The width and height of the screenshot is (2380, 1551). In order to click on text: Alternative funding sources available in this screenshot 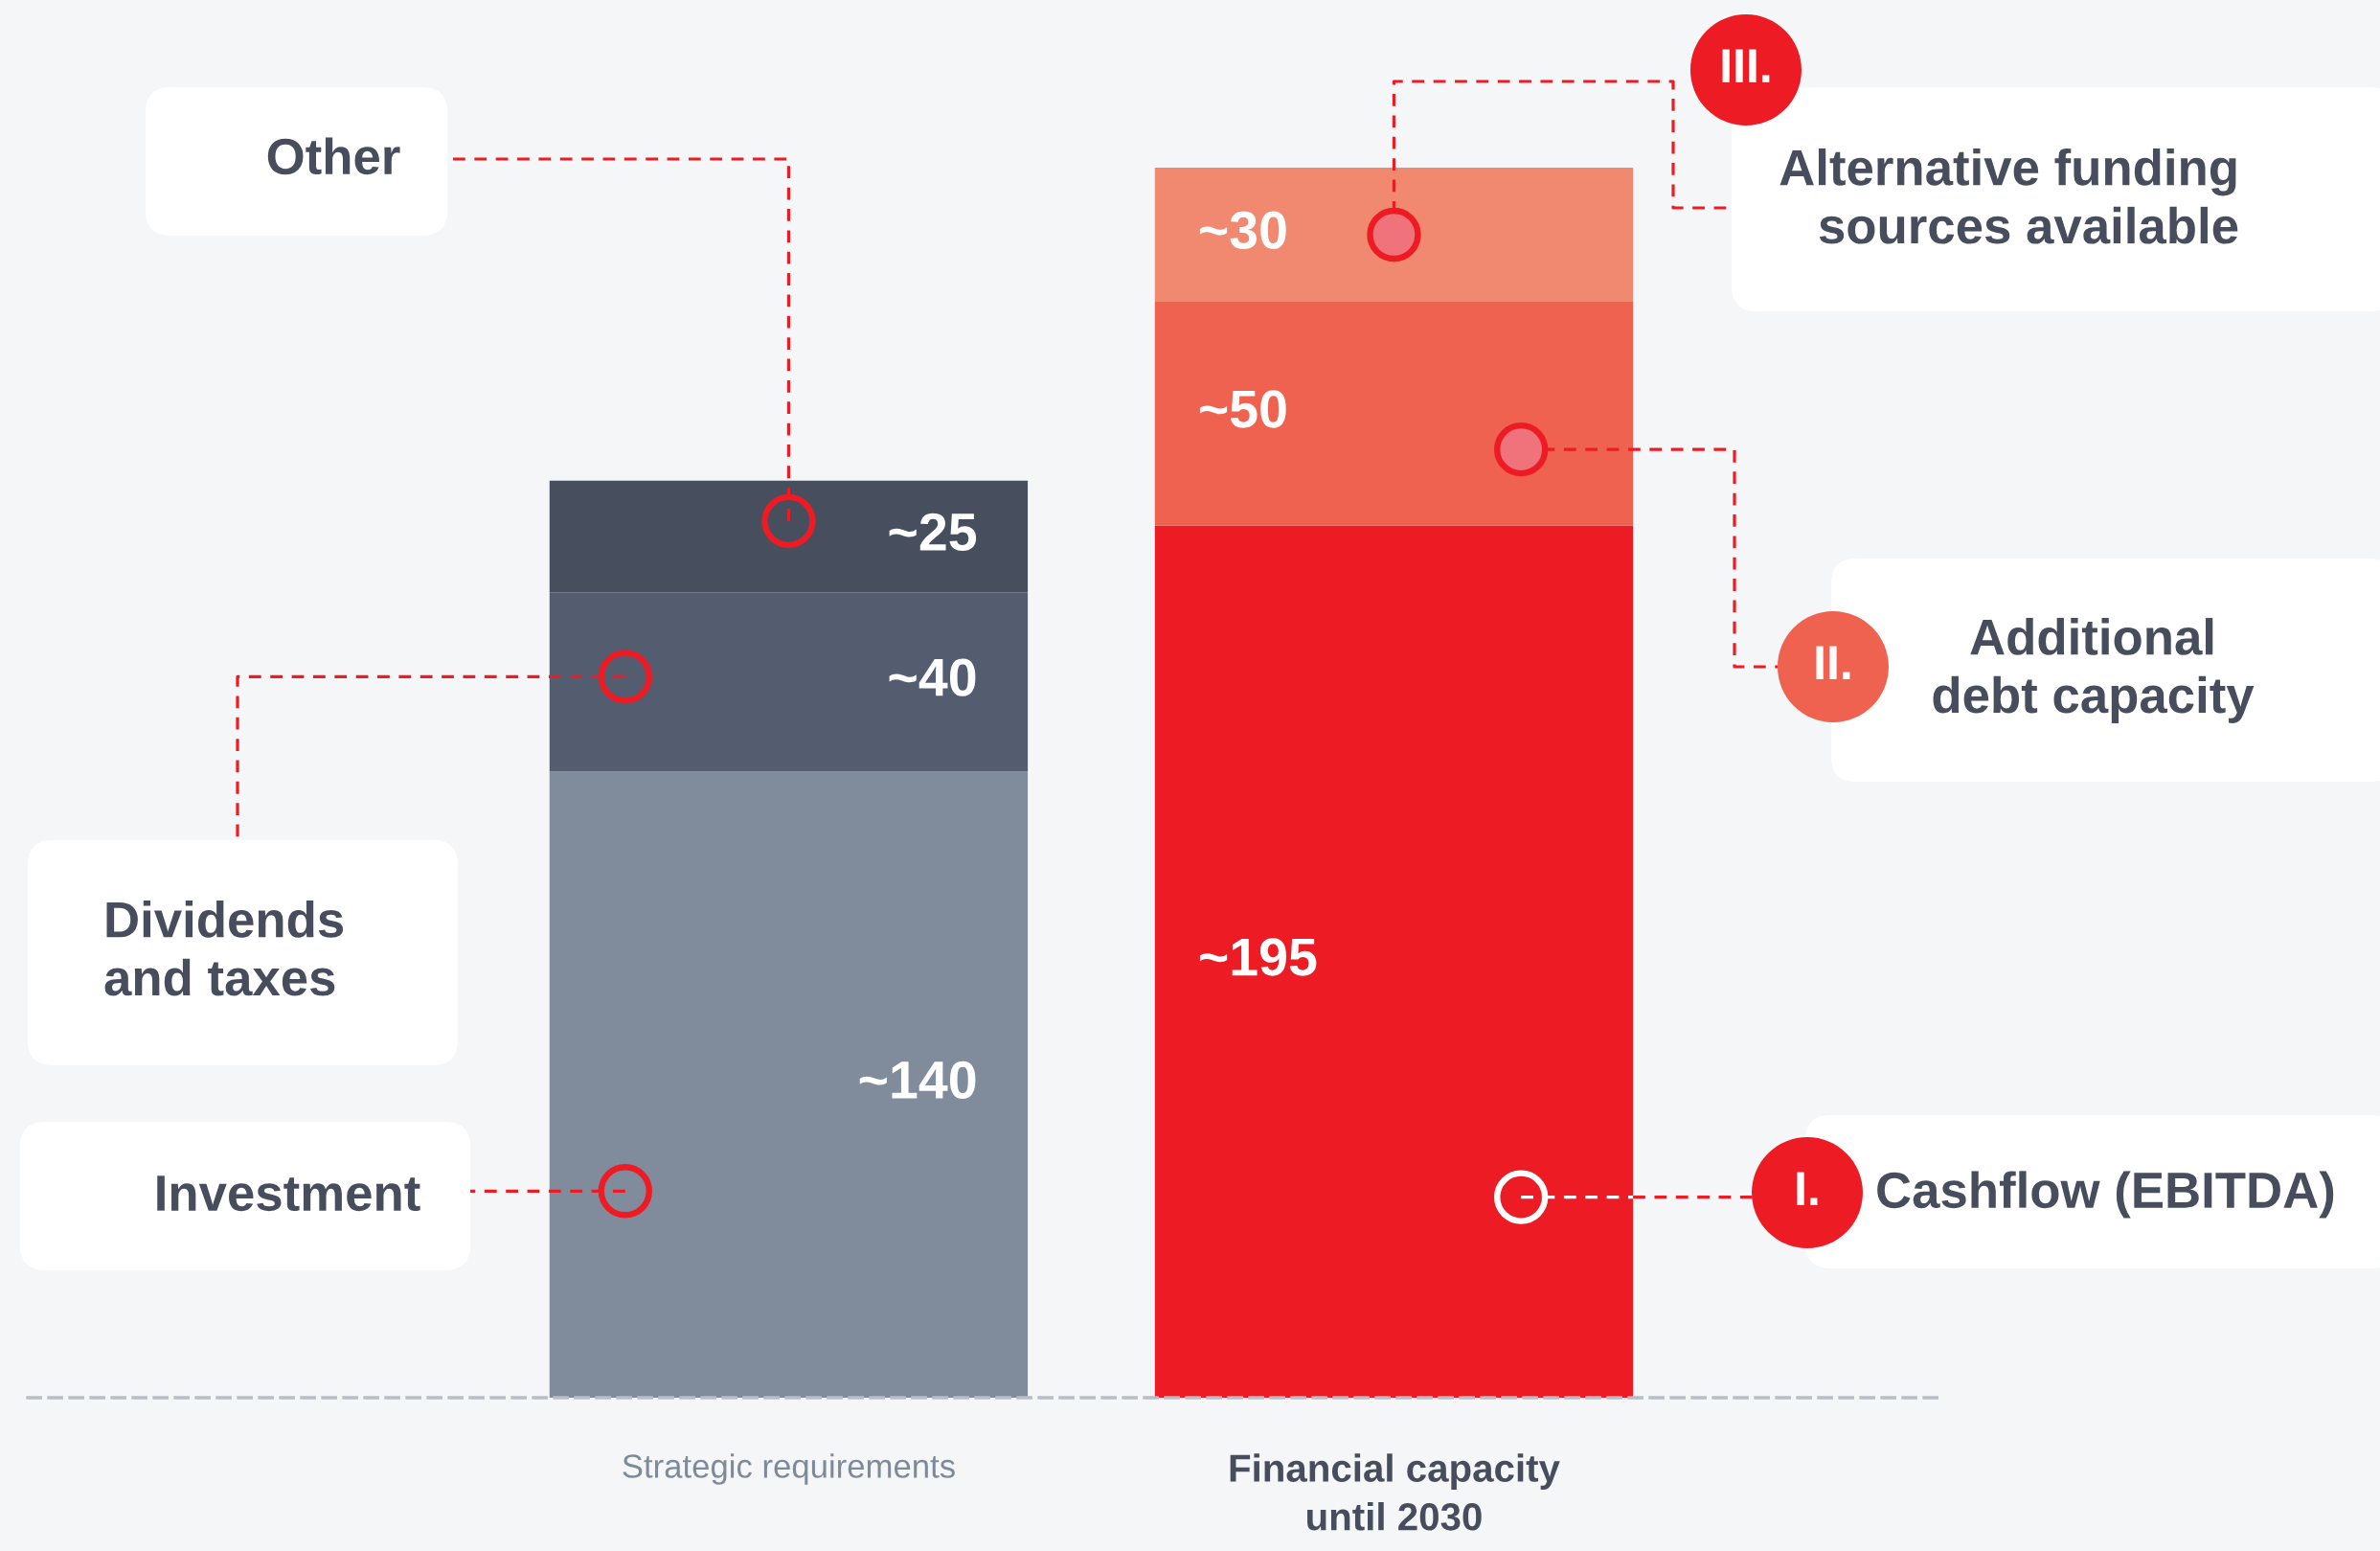, I will do `click(2009, 196)`.